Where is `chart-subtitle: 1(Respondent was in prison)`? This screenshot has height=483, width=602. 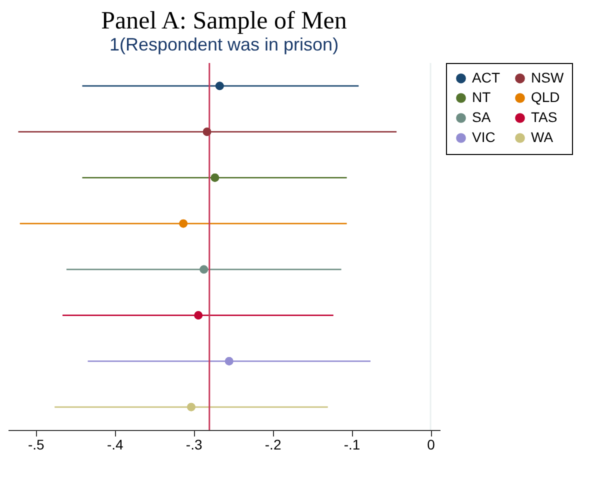
chart-subtitle: 1(Respondent was in prison) is located at coordinates (224, 44).